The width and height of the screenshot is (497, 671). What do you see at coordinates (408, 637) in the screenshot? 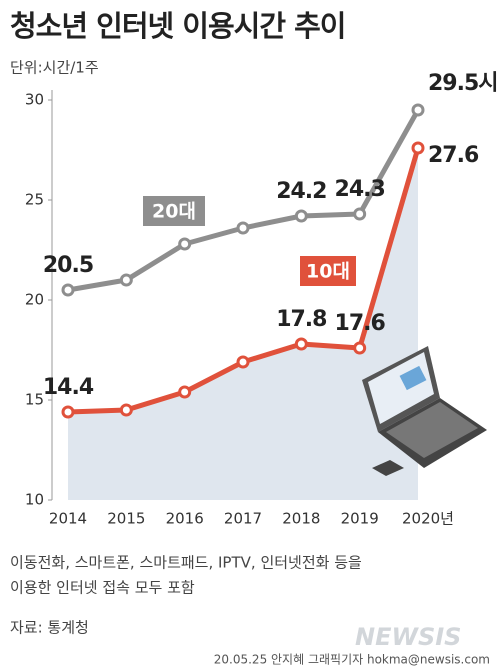
I see `watermark: NEWSIS` at bounding box center [408, 637].